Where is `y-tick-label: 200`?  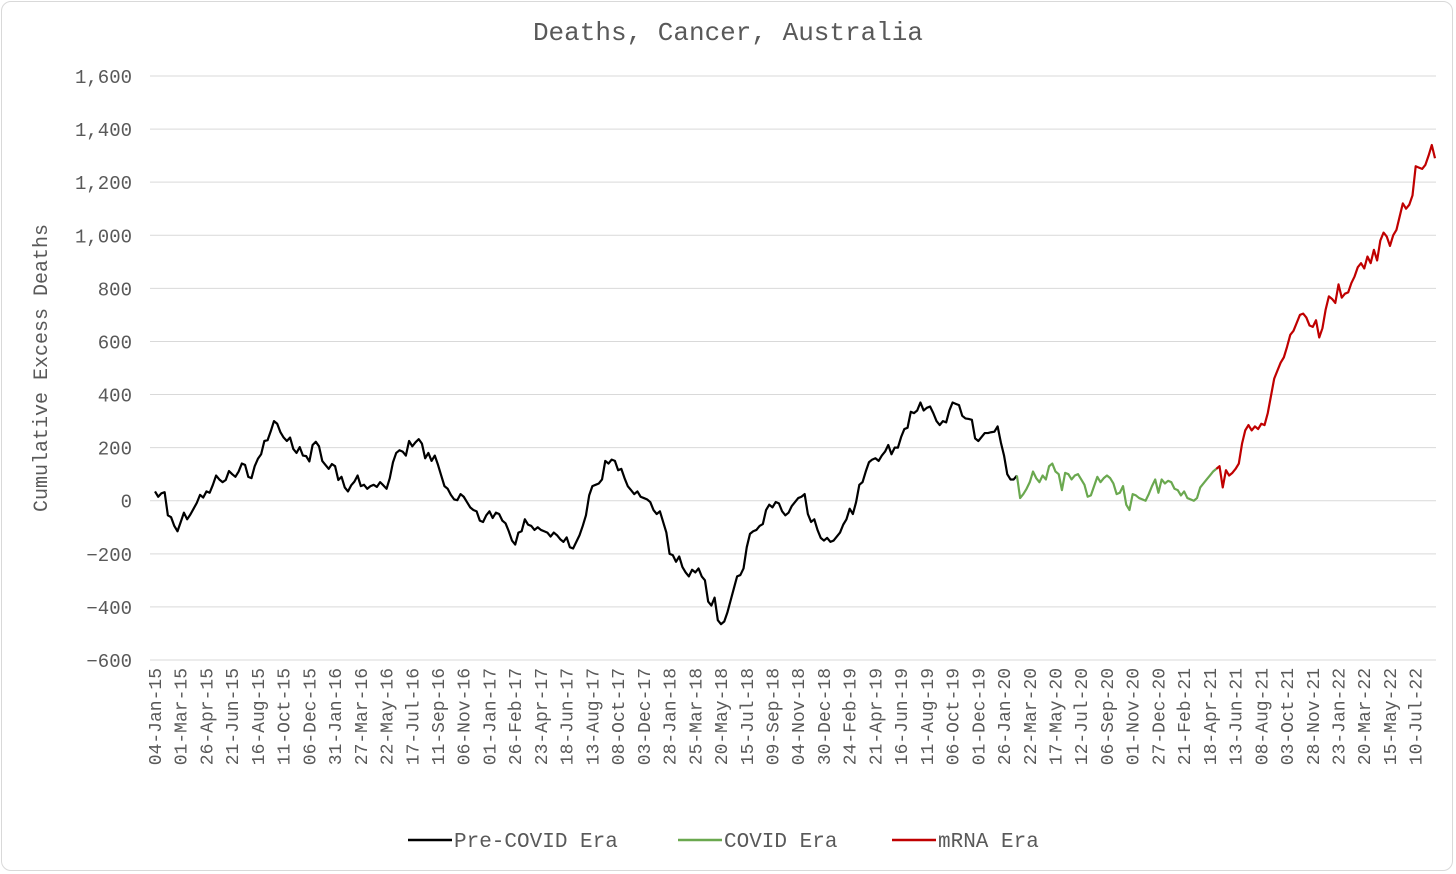 y-tick-label: 200 is located at coordinates (115, 450).